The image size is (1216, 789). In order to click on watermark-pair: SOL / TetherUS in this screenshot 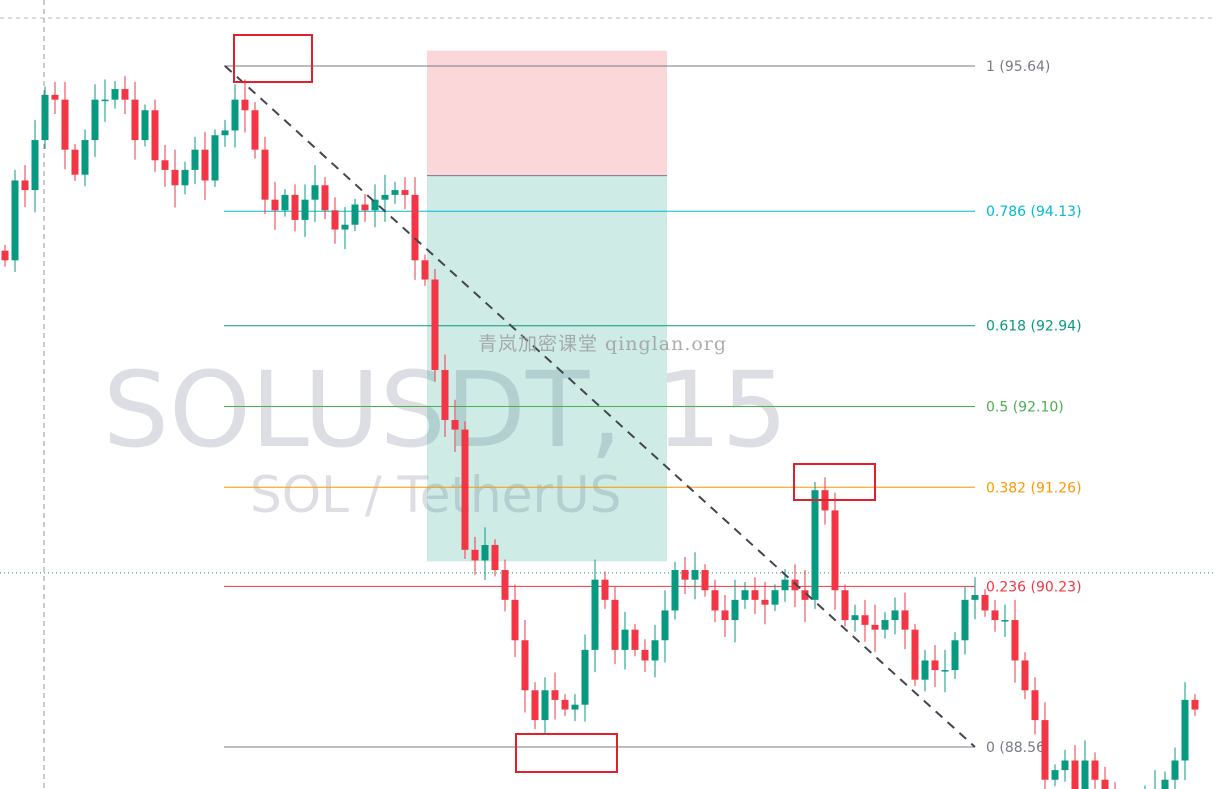, I will do `click(435, 495)`.